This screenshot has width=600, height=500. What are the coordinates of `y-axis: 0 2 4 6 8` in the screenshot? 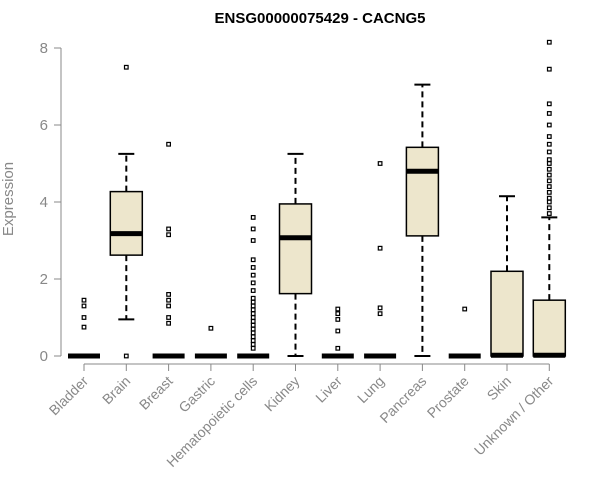 It's located at (51, 202).